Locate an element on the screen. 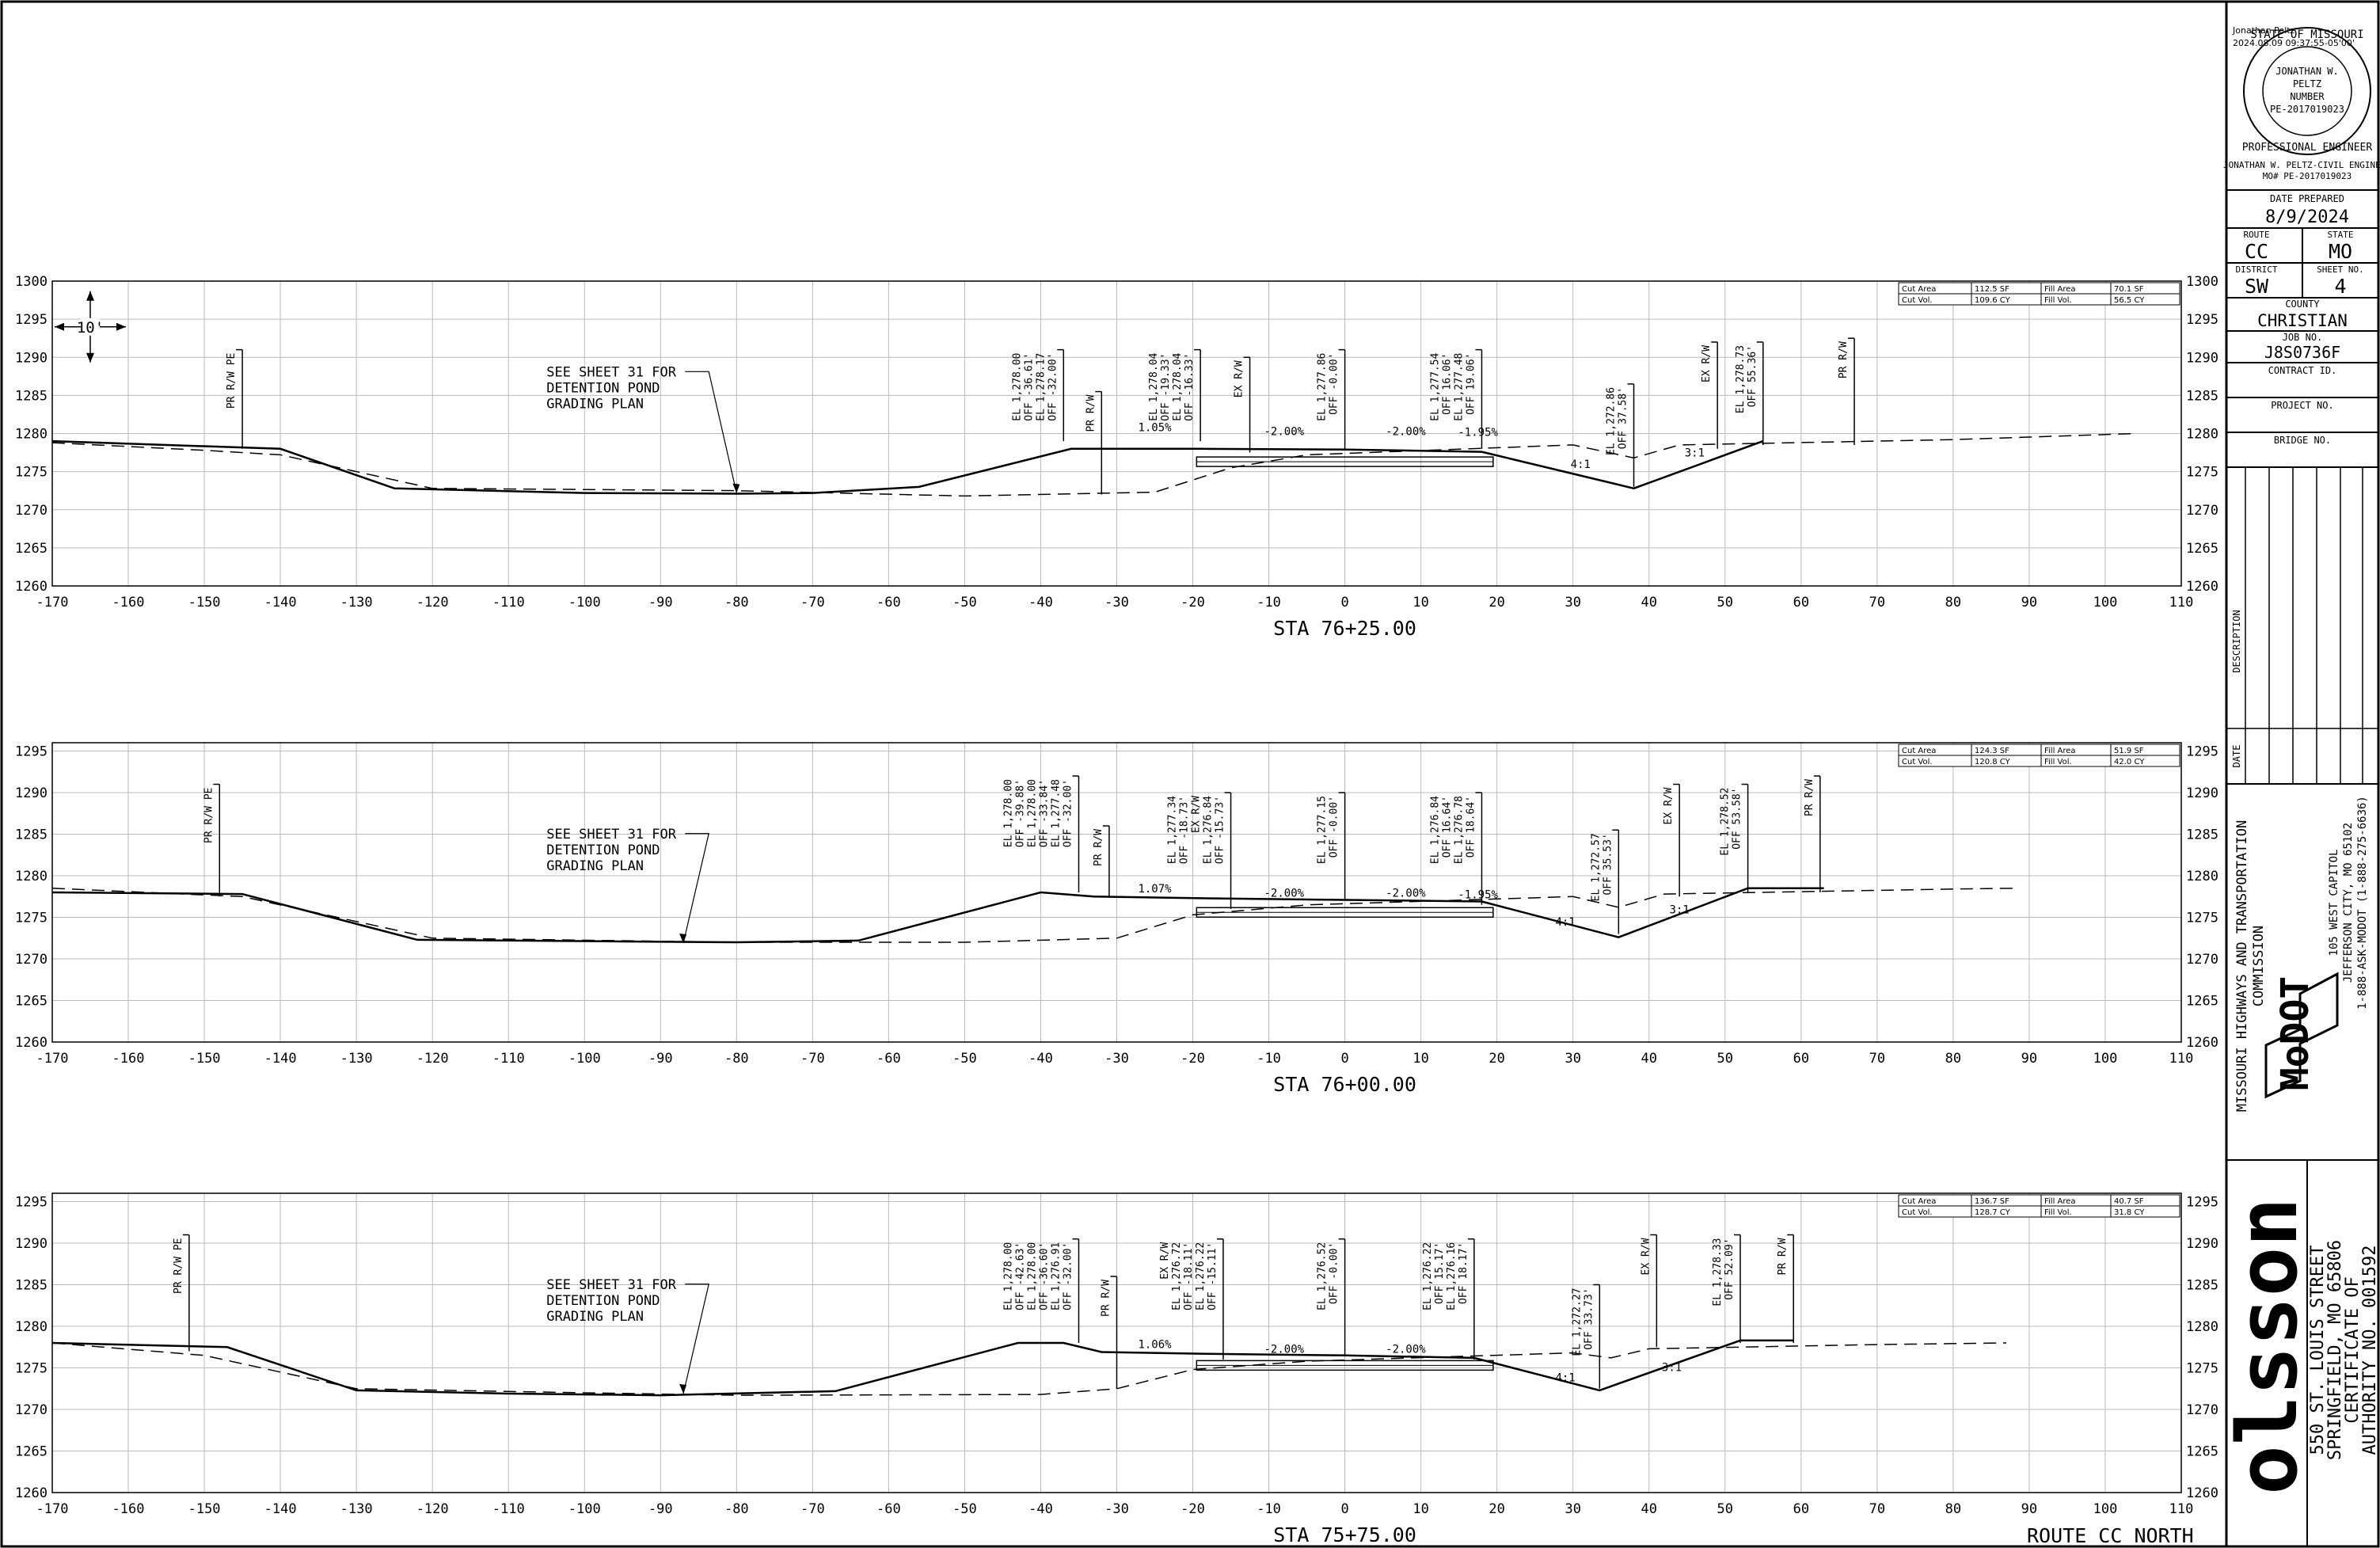 The height and width of the screenshot is (1548, 2380). state-field-label: STATE is located at coordinates (2340, 235).